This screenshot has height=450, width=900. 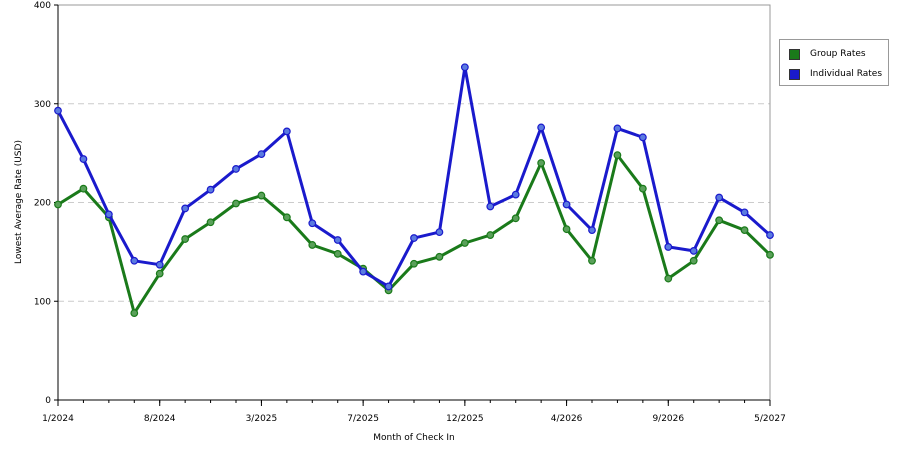 What do you see at coordinates (838, 54) in the screenshot?
I see `legend-label-group: Group Rates` at bounding box center [838, 54].